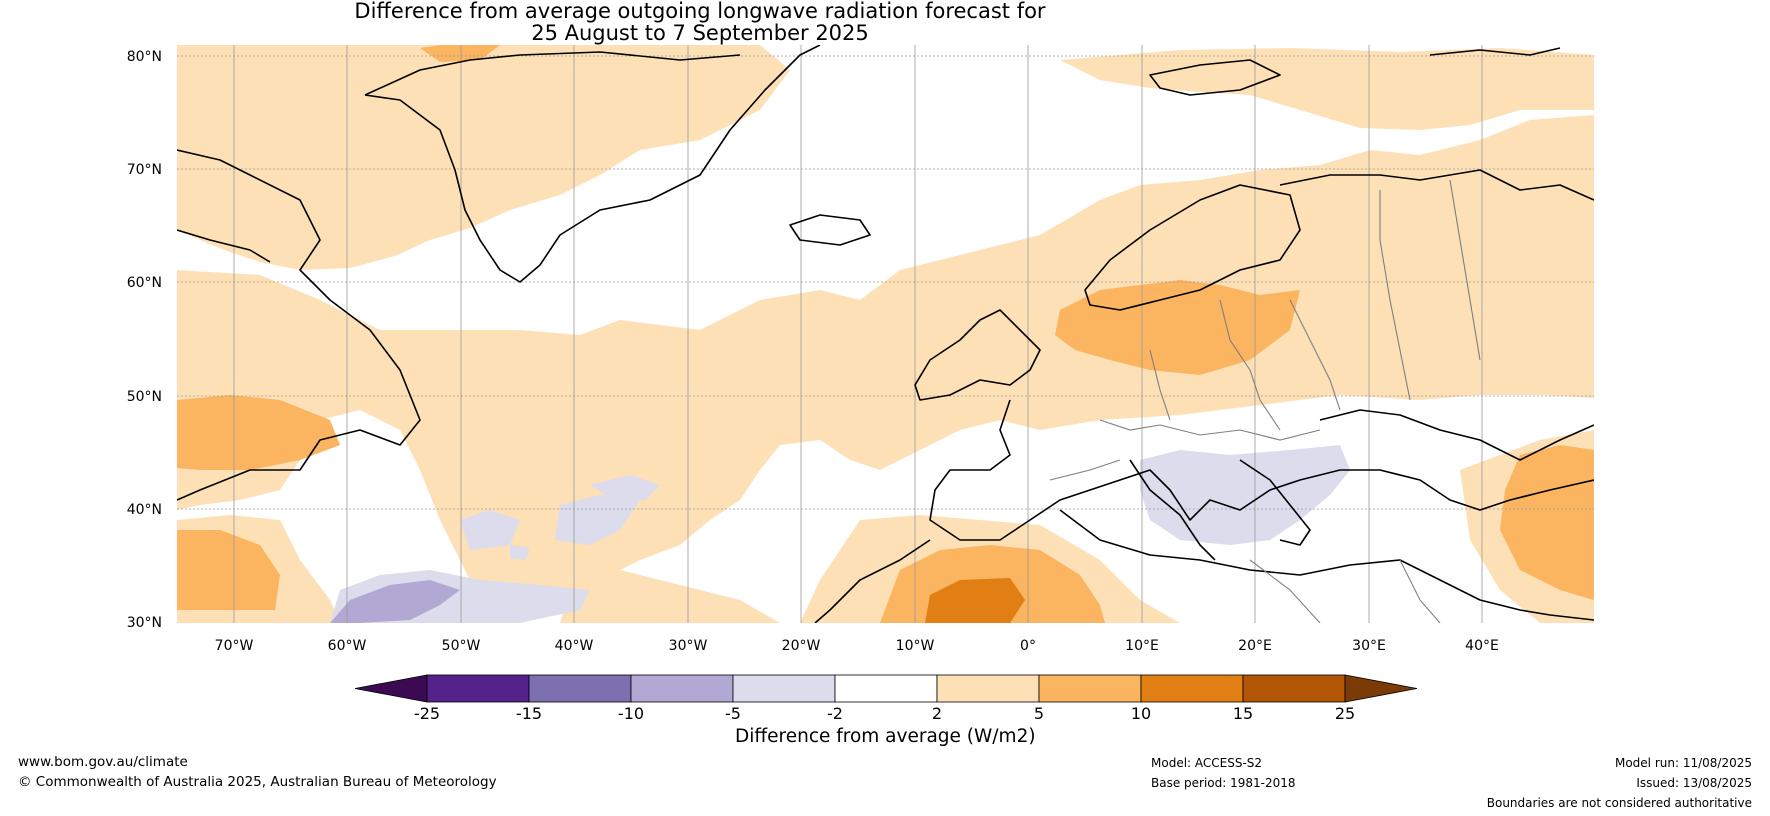  I want to click on lat-label-80n: 80°N, so click(144, 57).